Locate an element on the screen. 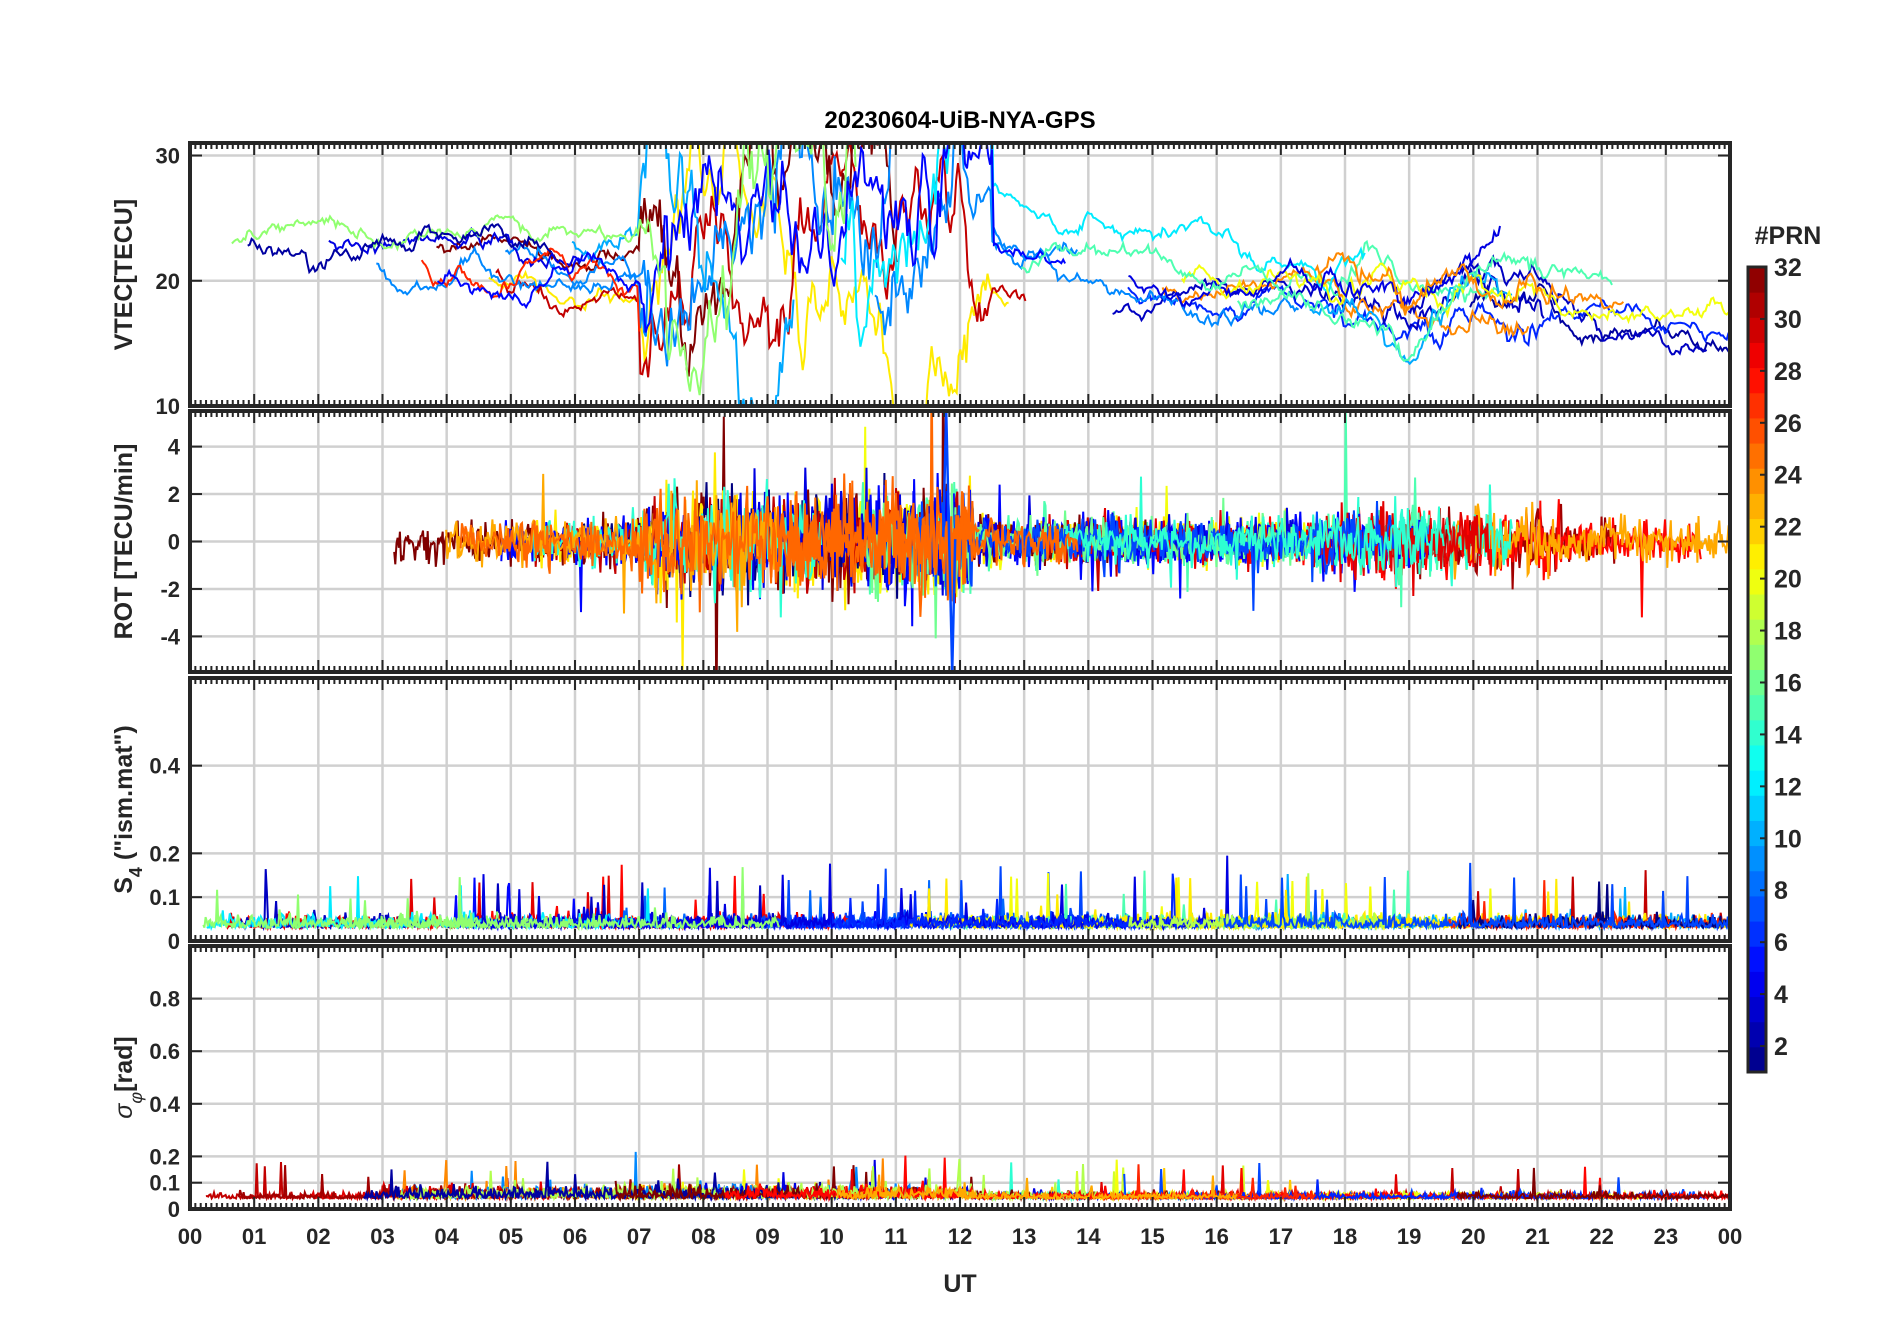  x-tick-label: 23 is located at coordinates (1666, 1236).